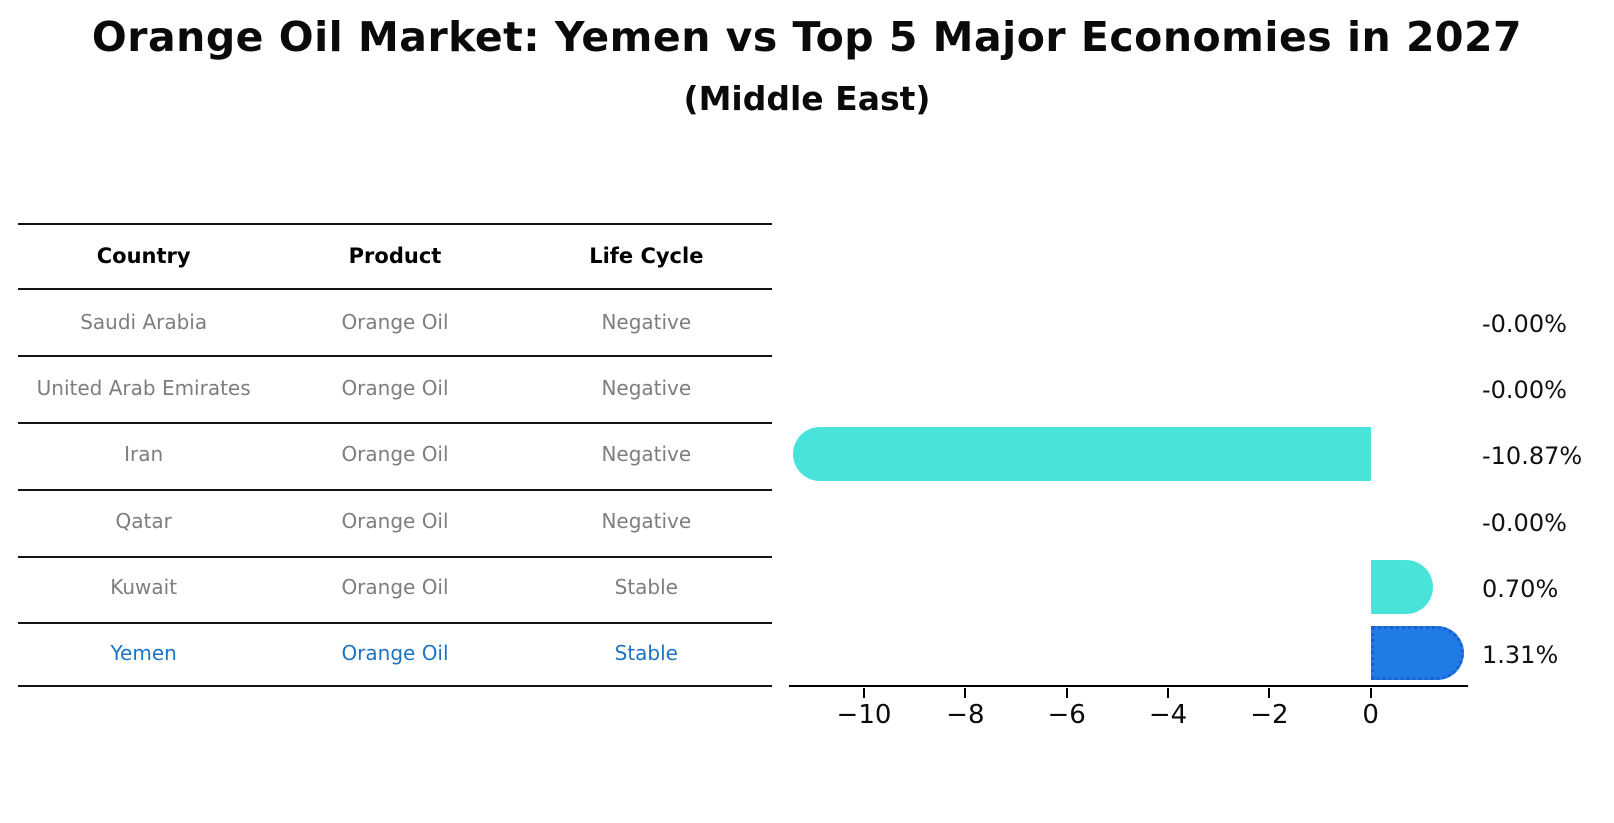 The image size is (1614, 823). Describe the element at coordinates (1168, 715) in the screenshot. I see `x-tick-label: −4` at that location.